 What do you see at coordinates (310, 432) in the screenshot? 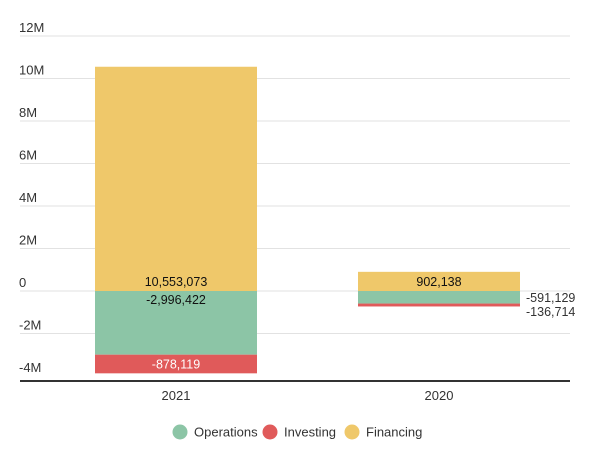
I see `legend-label: Investing` at bounding box center [310, 432].